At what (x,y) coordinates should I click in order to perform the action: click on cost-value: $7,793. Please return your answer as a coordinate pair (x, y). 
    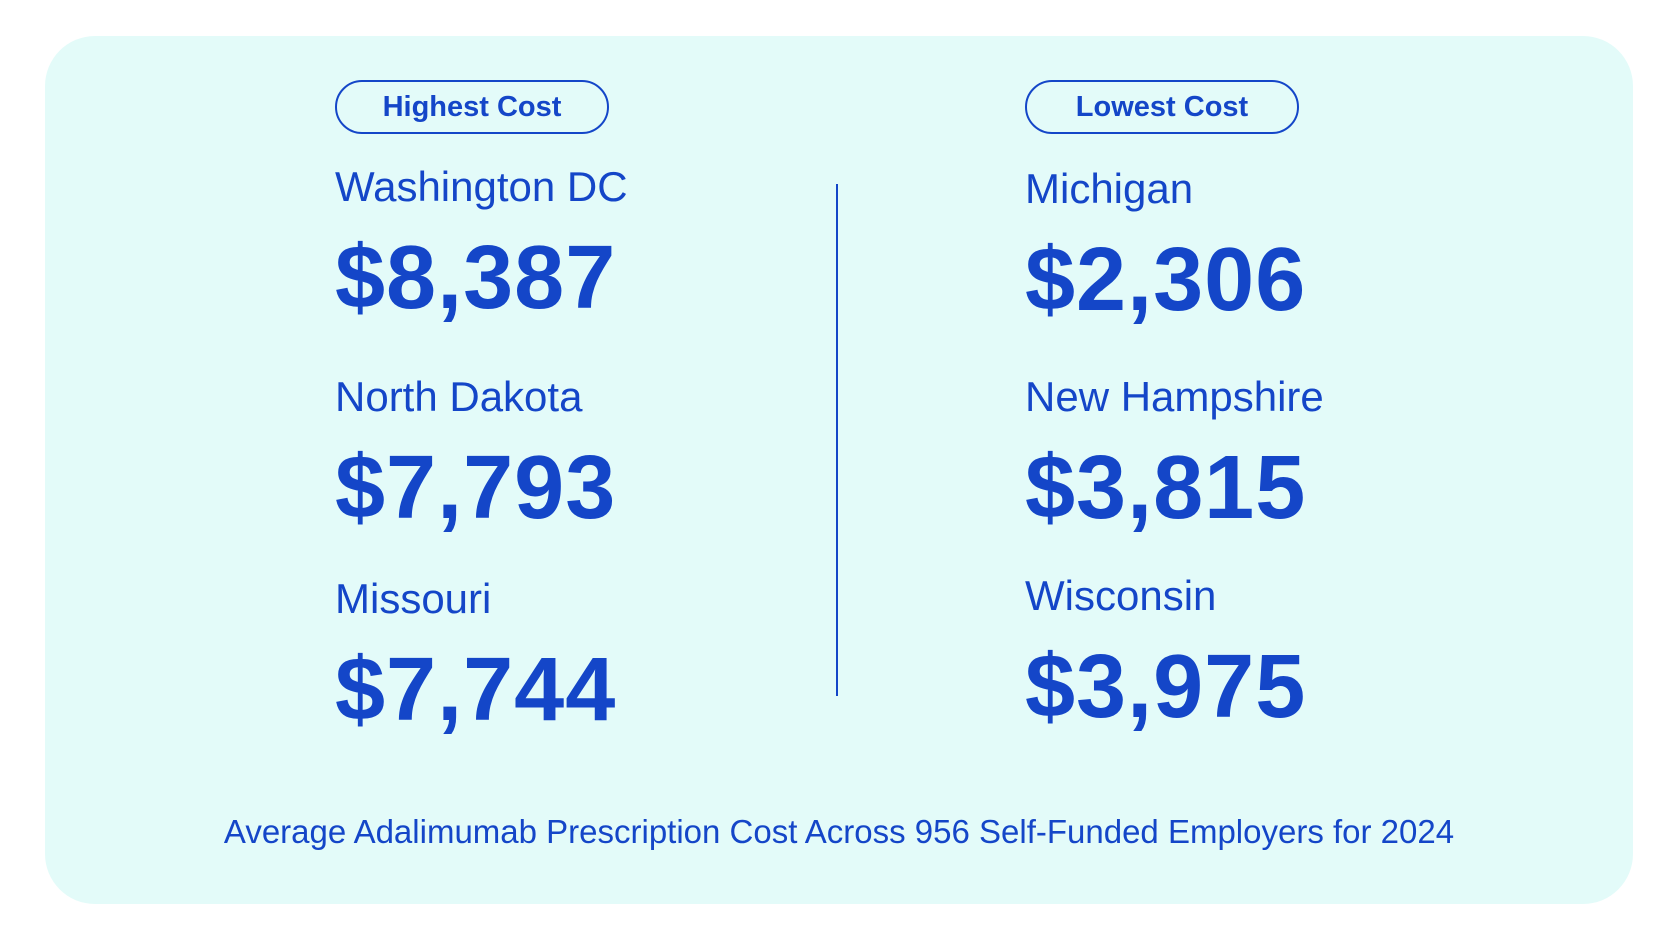
    Looking at the image, I should click on (476, 488).